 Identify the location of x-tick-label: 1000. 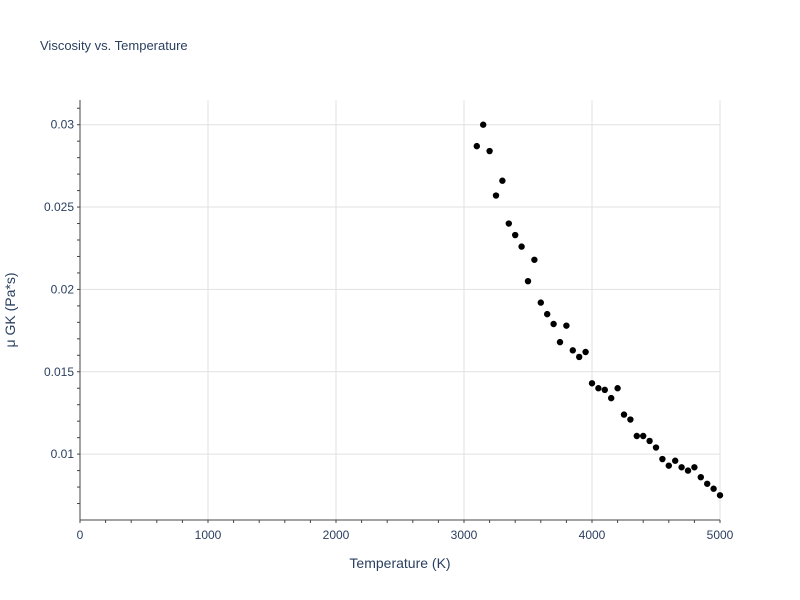
(208, 535).